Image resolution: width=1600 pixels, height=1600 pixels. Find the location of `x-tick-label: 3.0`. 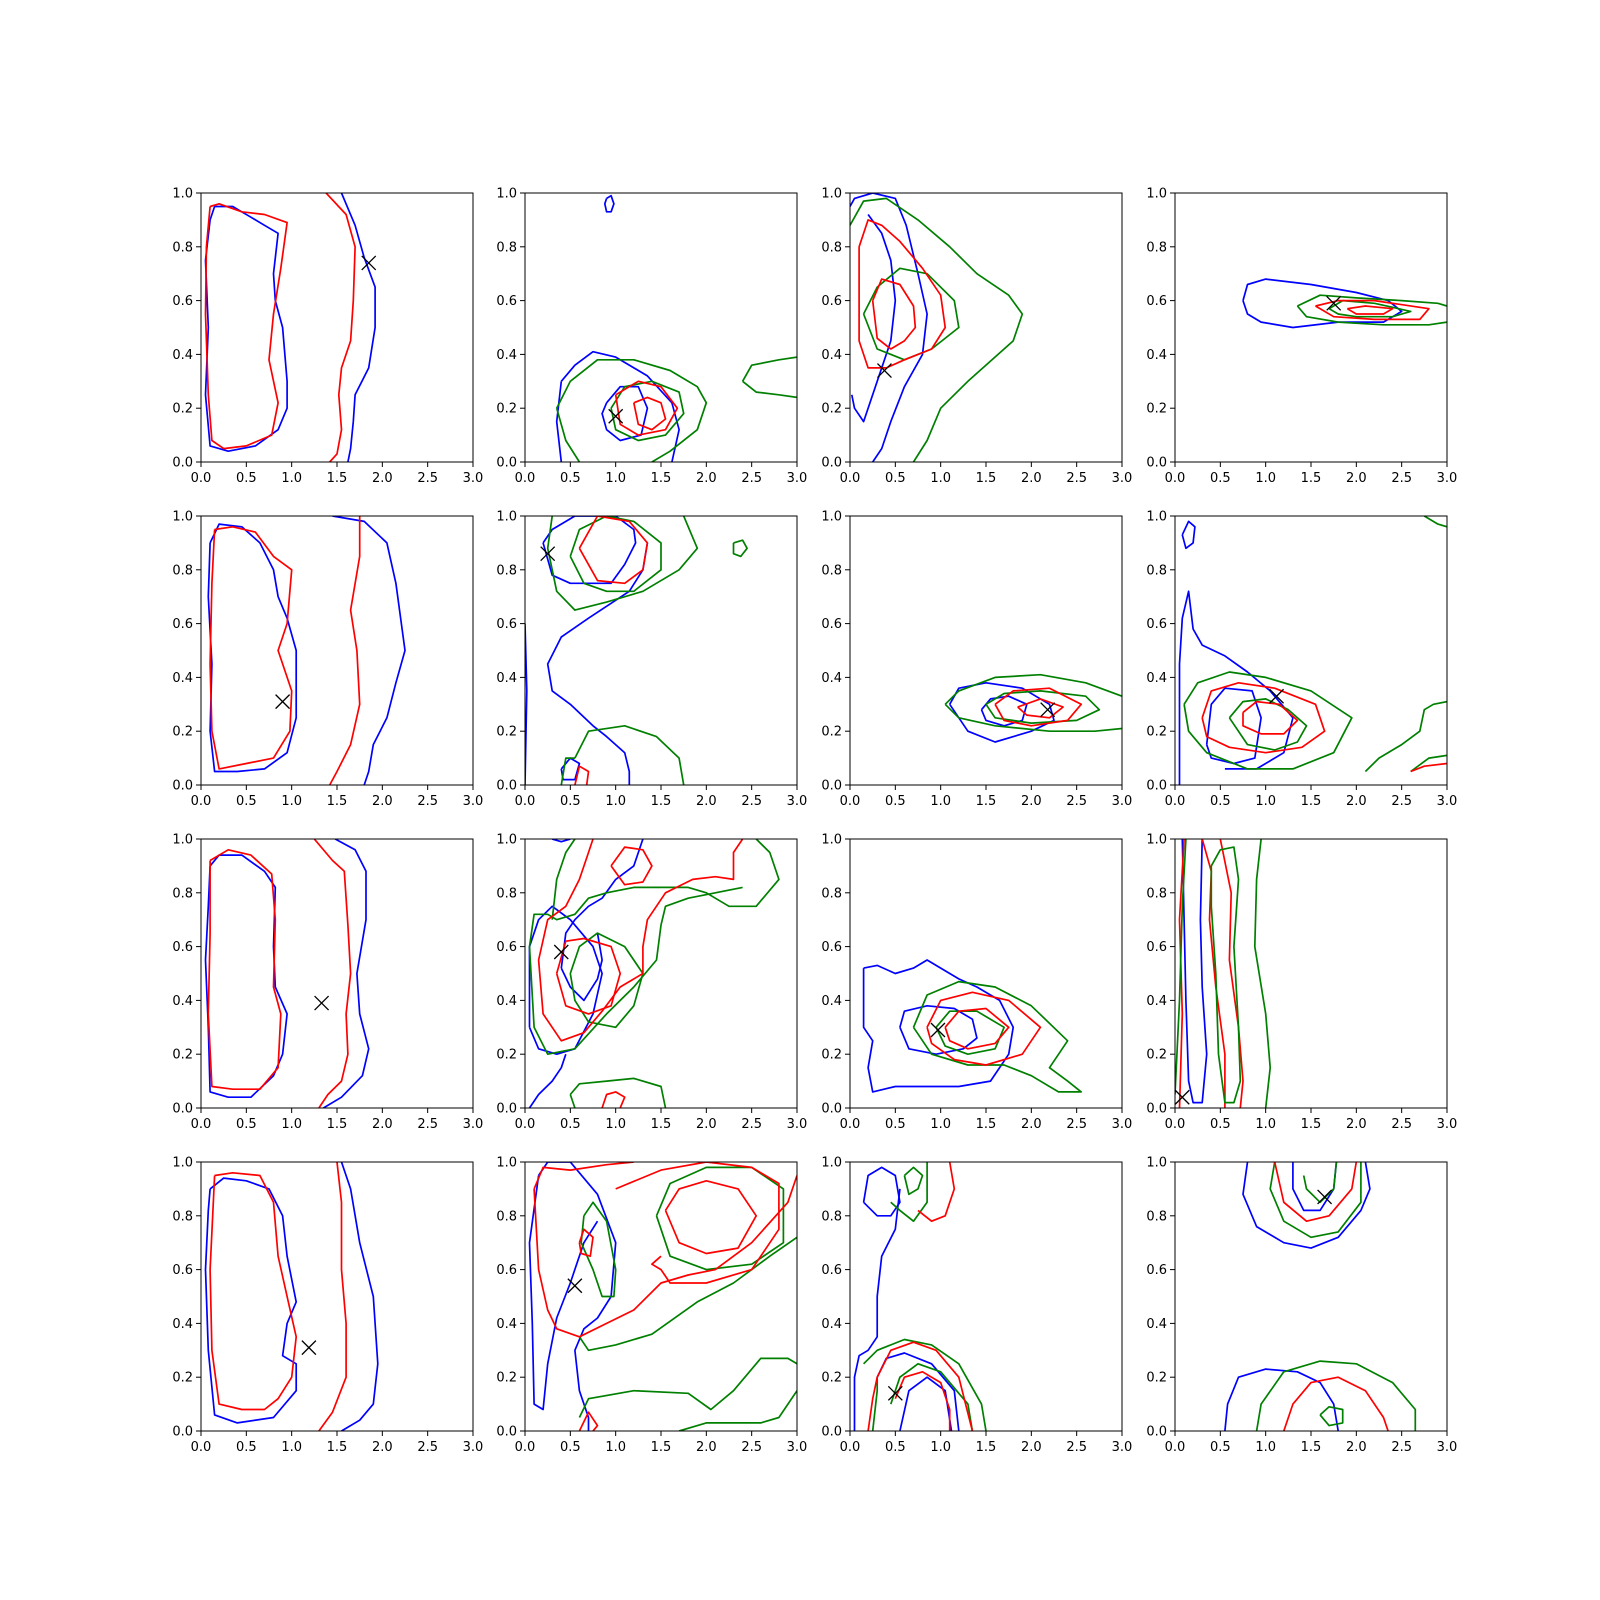

x-tick-label: 3.0 is located at coordinates (1122, 801).